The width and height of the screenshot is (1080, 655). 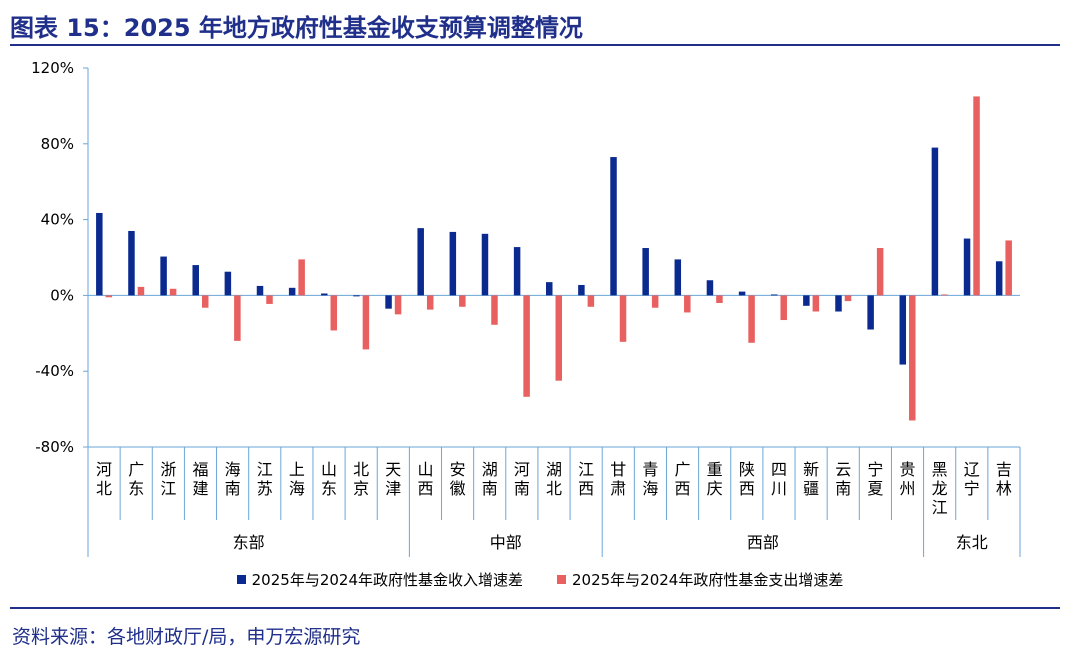 I want to click on category-label: 辽宁, so click(x=972, y=479).